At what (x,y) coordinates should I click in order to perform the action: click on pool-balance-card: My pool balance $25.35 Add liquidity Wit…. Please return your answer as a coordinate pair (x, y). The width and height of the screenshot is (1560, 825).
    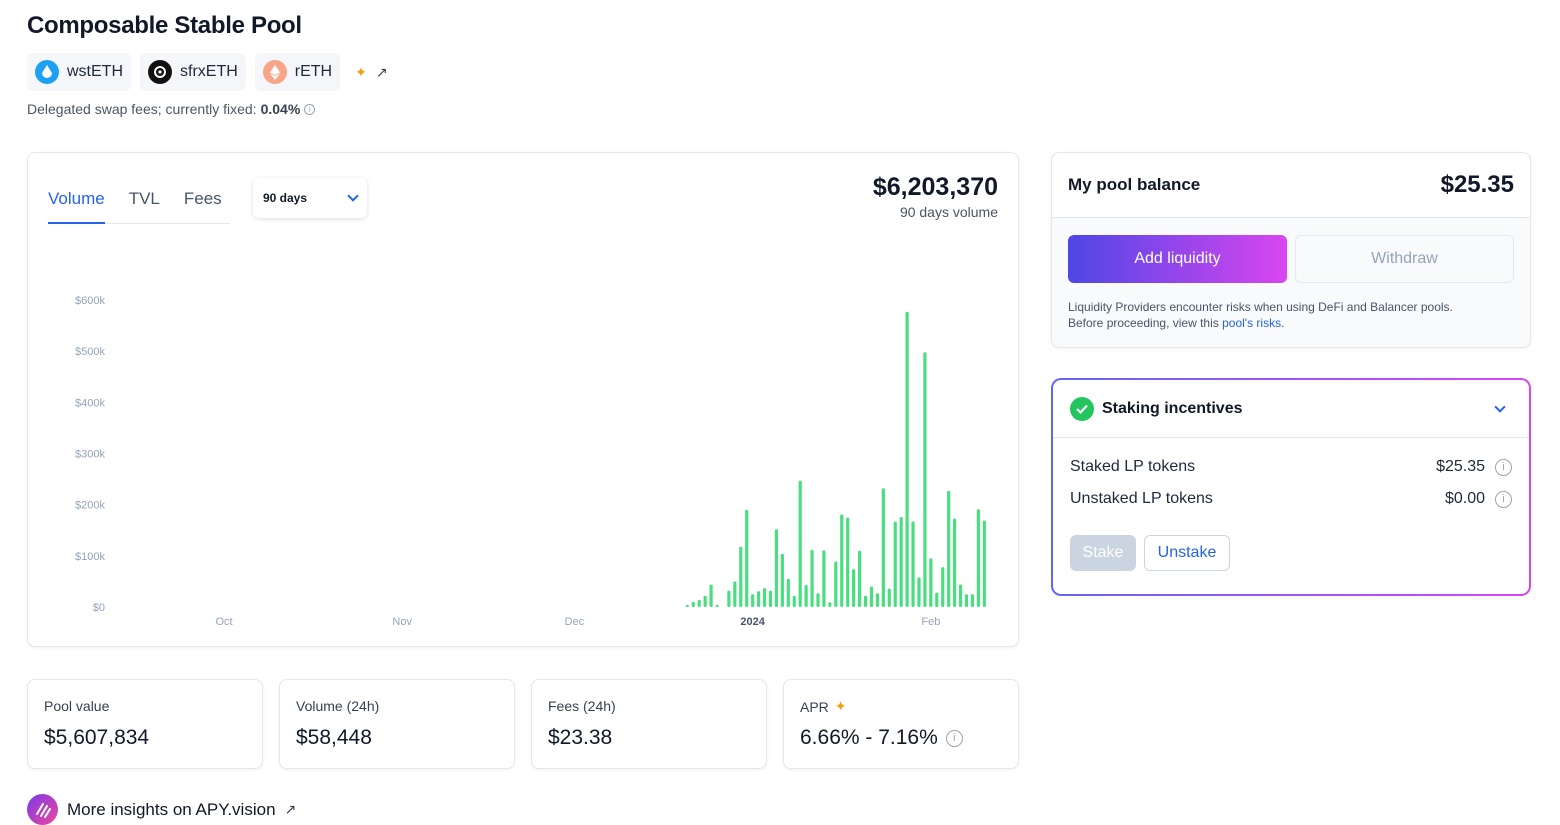
    Looking at the image, I should click on (1291, 250).